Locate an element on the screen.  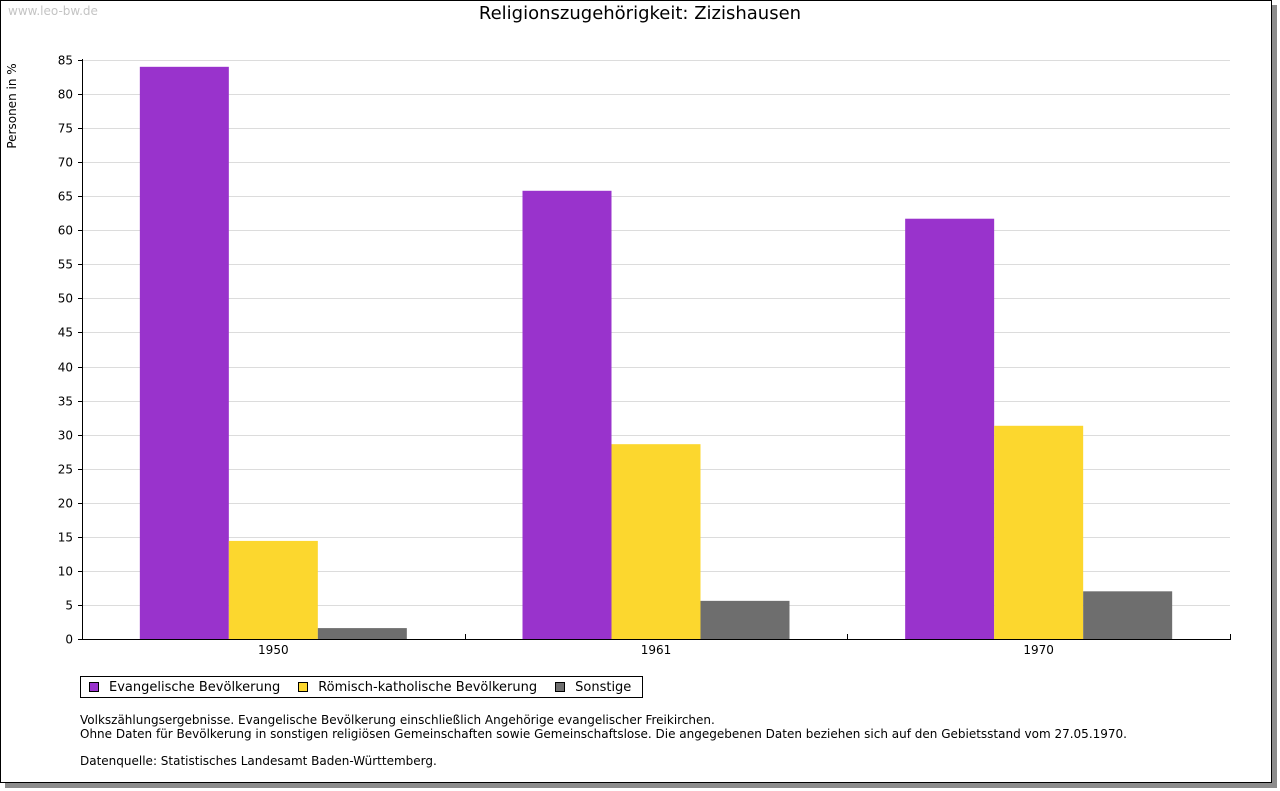
legend-item: Römisch-katholische Bevölkerung is located at coordinates (417, 687).